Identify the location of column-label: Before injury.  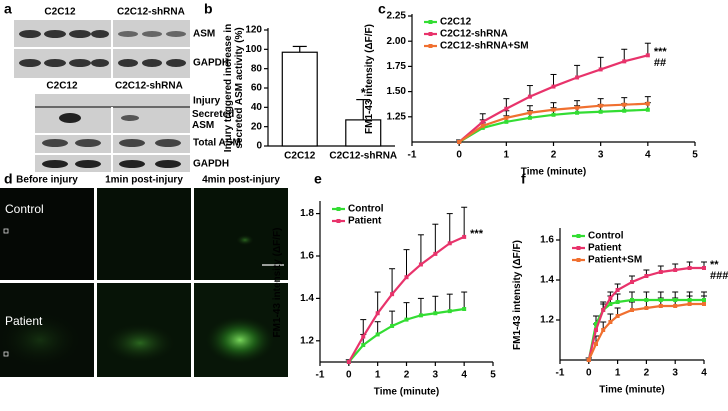
(47, 180).